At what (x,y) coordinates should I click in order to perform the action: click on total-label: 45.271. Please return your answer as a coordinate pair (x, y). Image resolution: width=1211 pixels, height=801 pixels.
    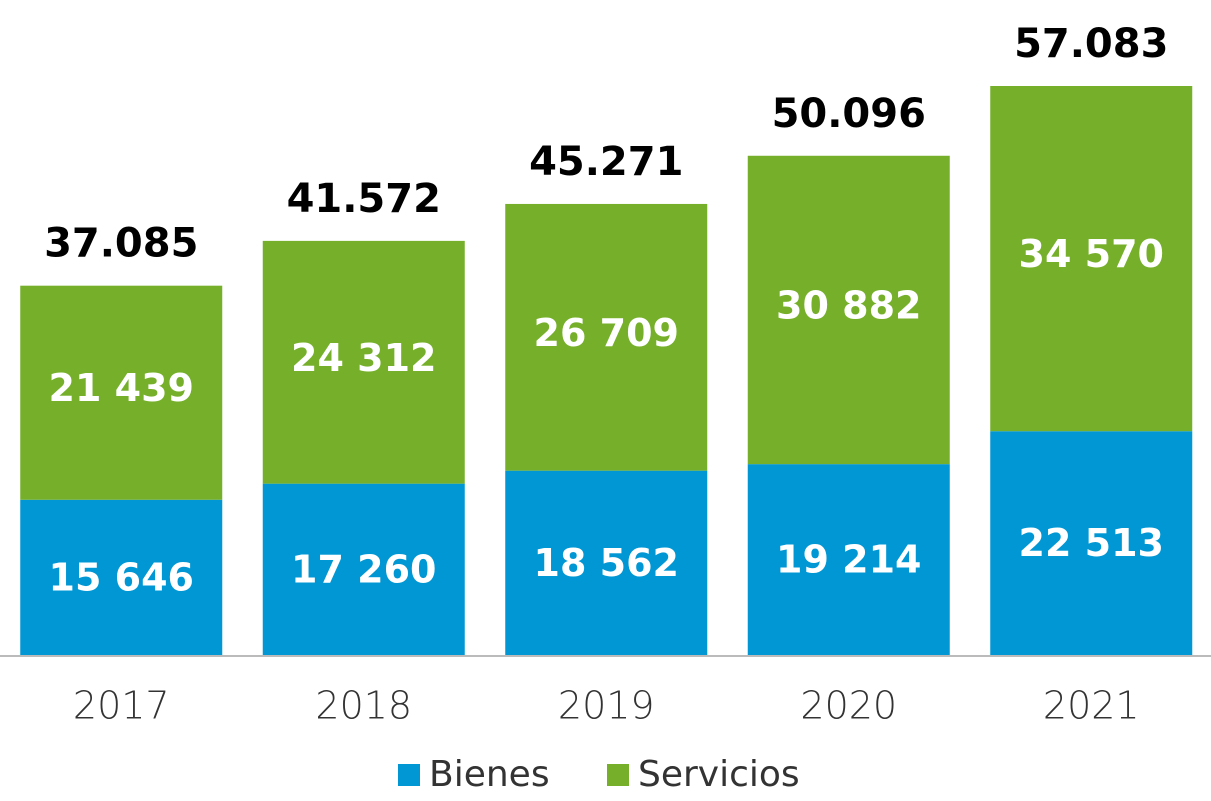
    Looking at the image, I should click on (606, 162).